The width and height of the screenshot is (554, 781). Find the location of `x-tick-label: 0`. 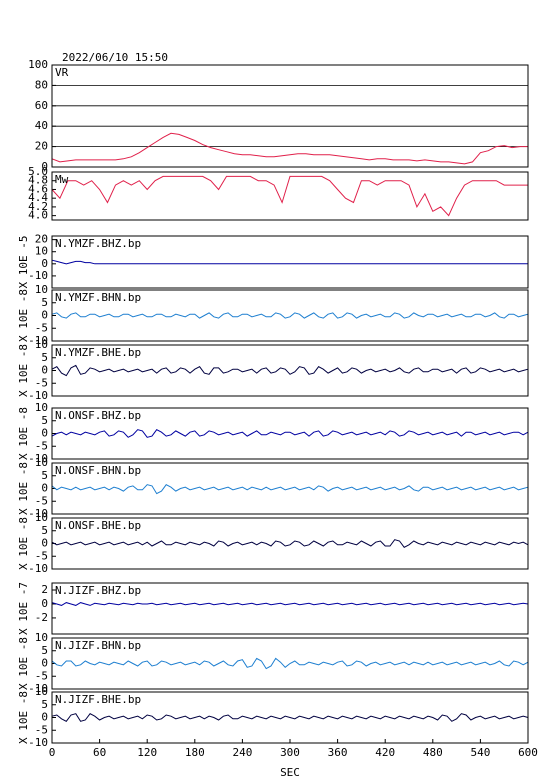

x-tick-label: 0 is located at coordinates (52, 752).